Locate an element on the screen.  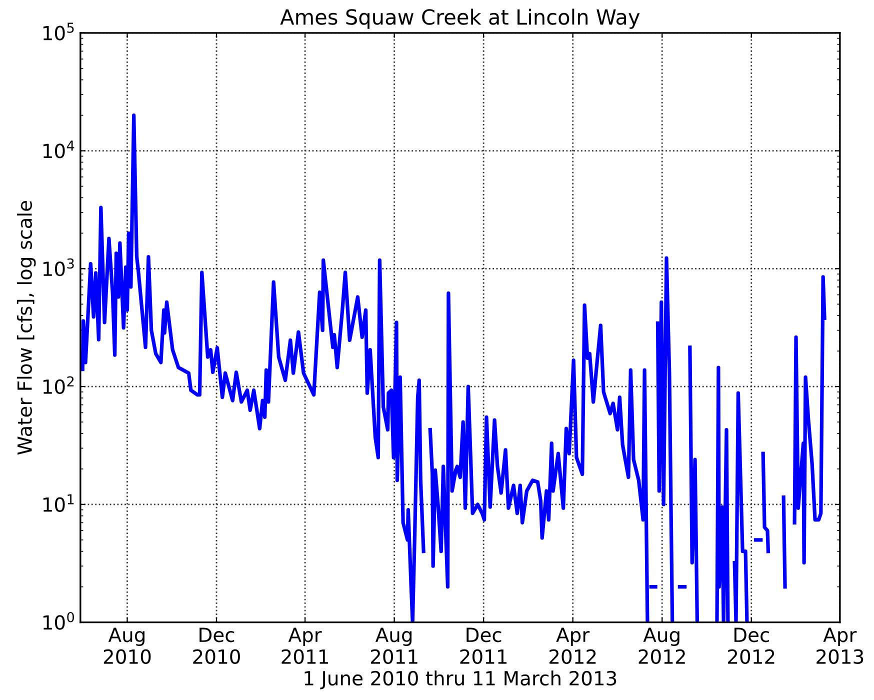
chart-title: Ames Squaw Creek at Lincoln Way is located at coordinates (460, 18).